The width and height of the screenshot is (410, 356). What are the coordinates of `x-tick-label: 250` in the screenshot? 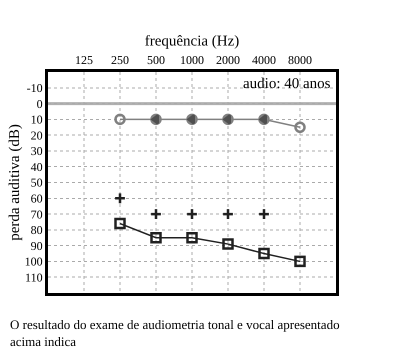 It's located at (120, 60).